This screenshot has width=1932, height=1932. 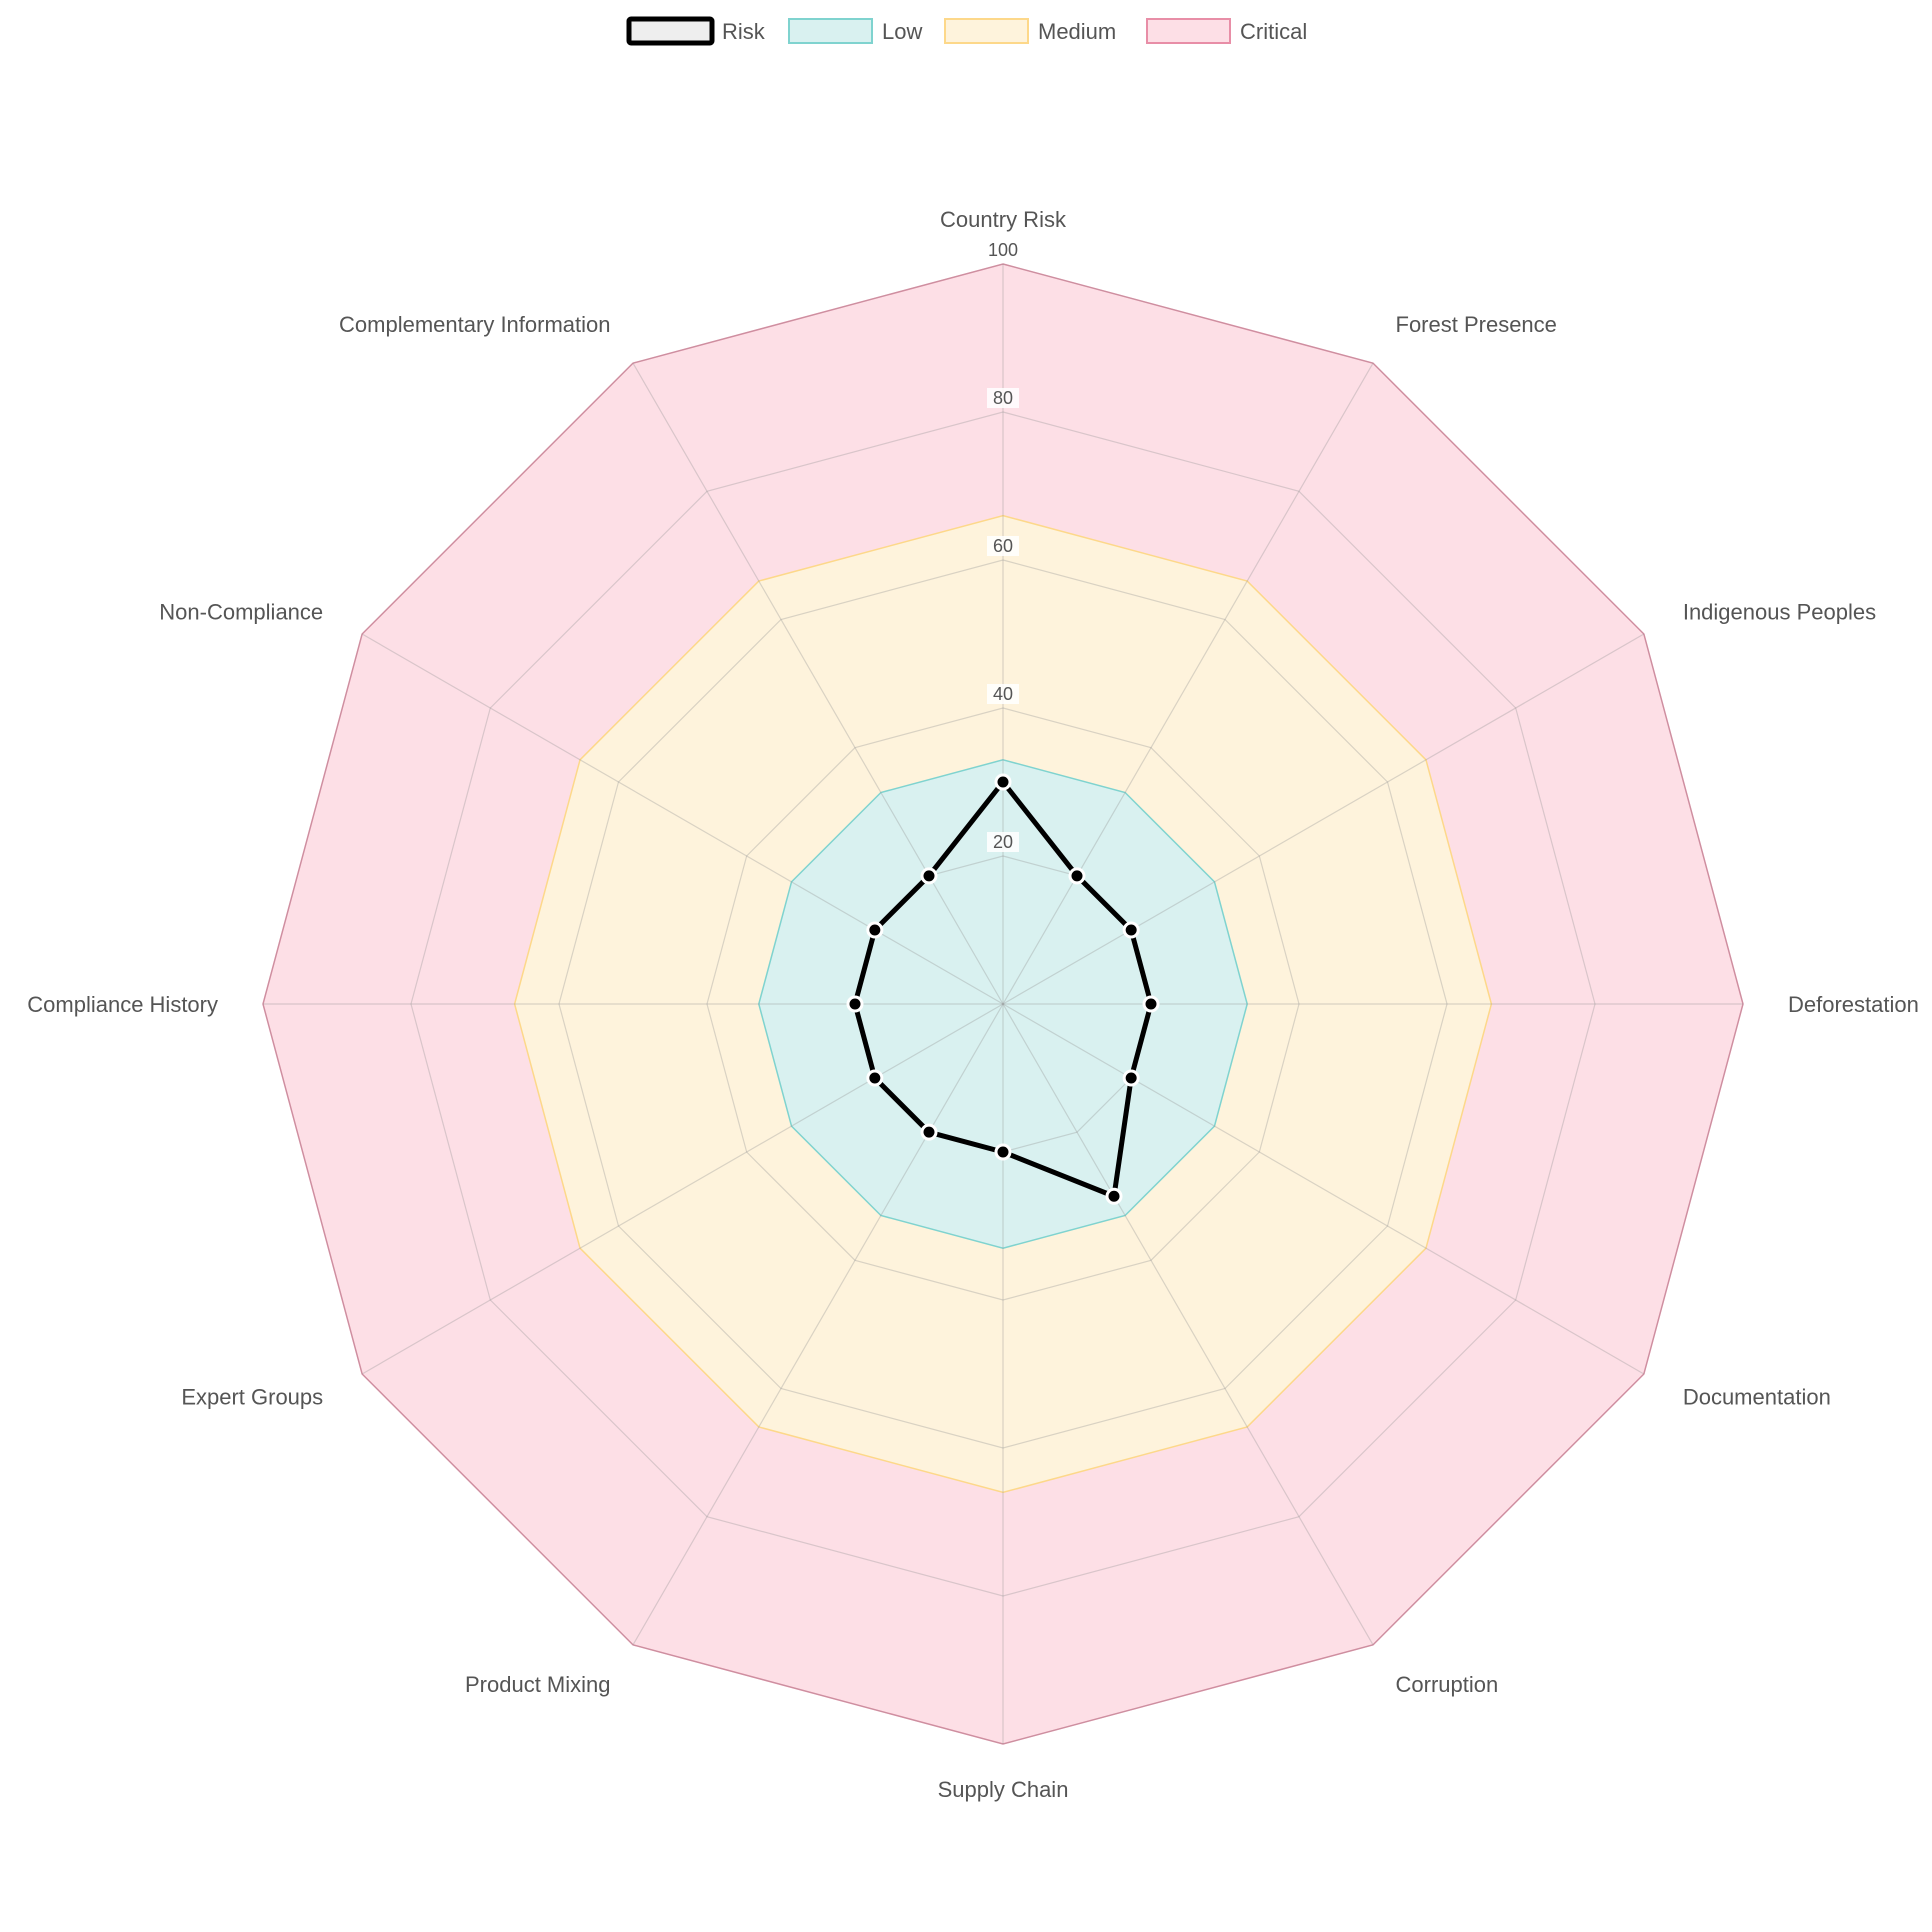 I want to click on legend-item-medium: Medium, so click(x=1030, y=31).